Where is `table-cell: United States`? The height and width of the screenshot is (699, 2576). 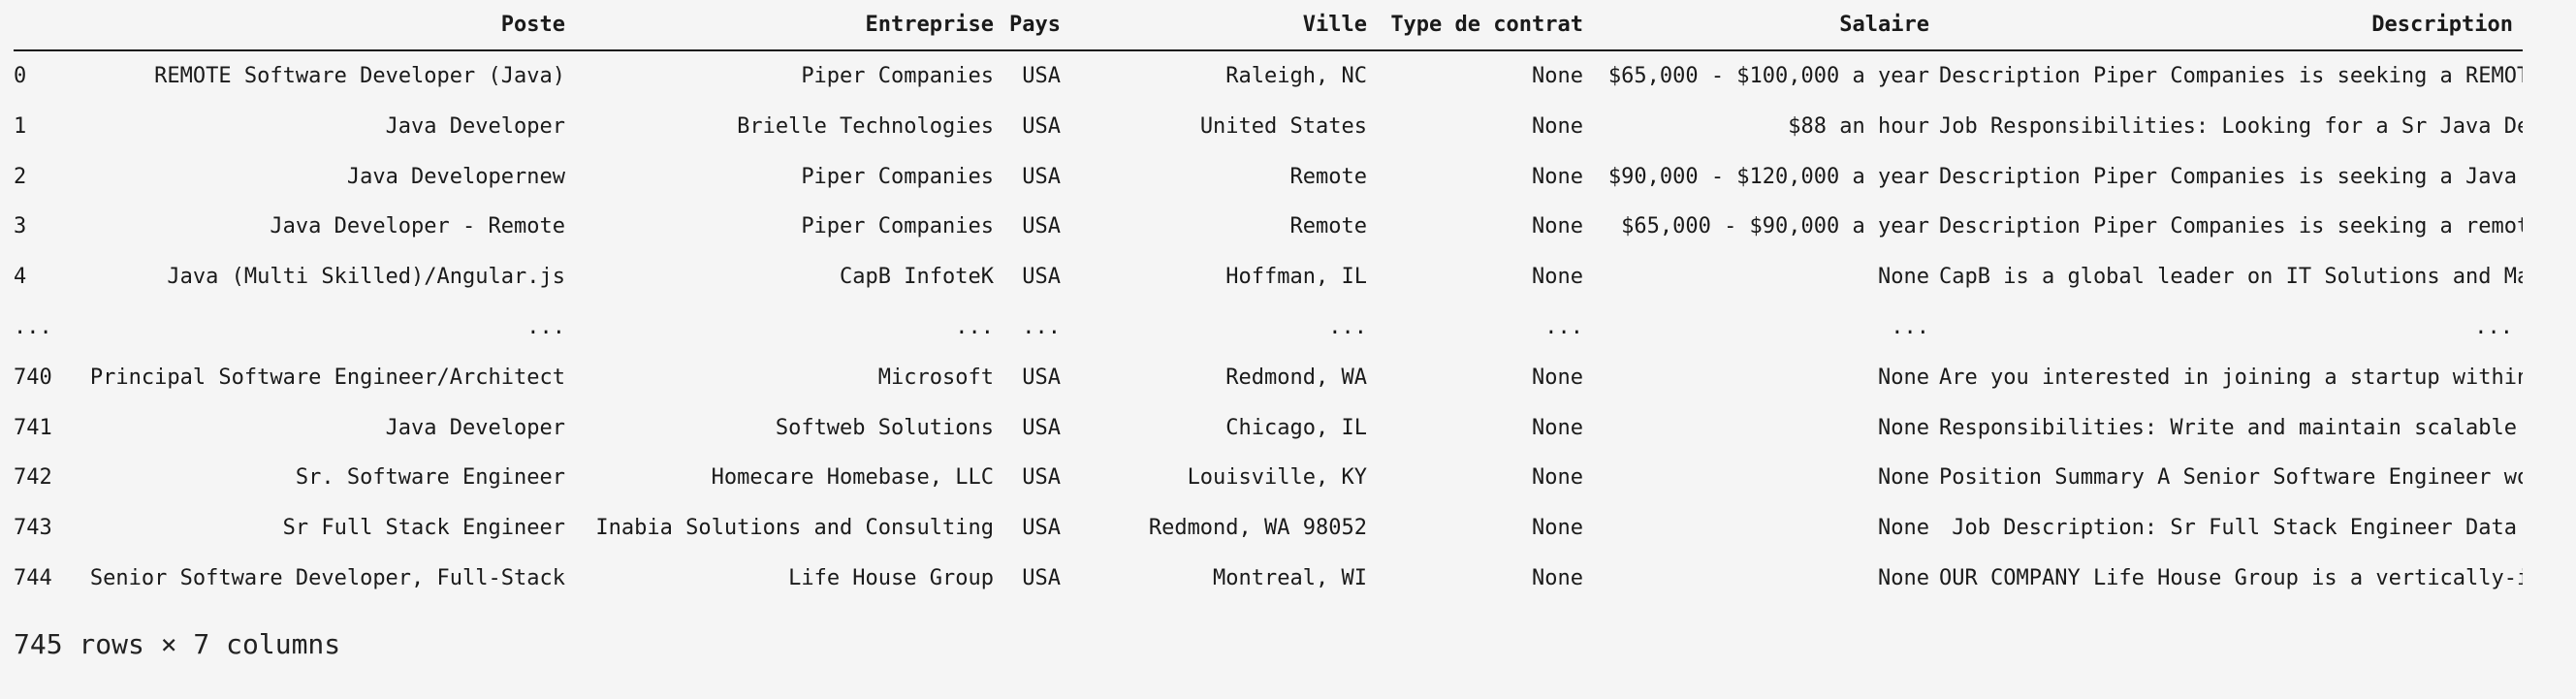 table-cell: United States is located at coordinates (1283, 126).